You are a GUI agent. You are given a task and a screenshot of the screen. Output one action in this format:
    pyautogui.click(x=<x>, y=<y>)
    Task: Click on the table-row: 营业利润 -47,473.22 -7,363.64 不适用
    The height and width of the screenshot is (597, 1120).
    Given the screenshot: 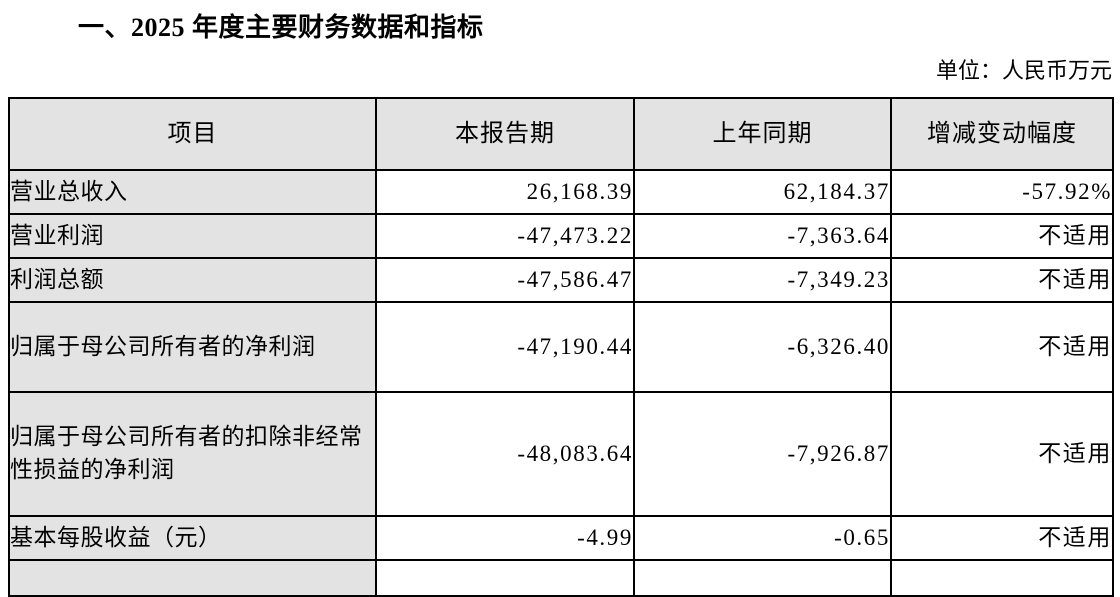 What is the action you would take?
    pyautogui.click(x=561, y=236)
    